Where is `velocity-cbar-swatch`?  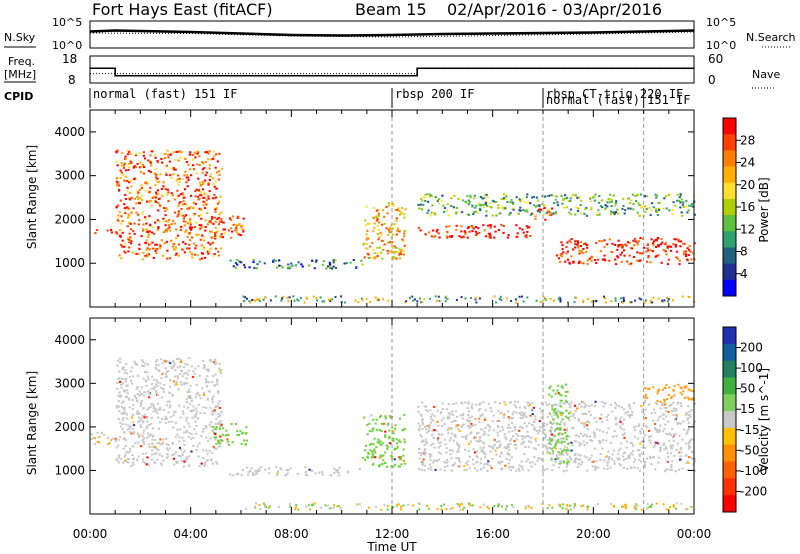 velocity-cbar-swatch is located at coordinates (729, 386).